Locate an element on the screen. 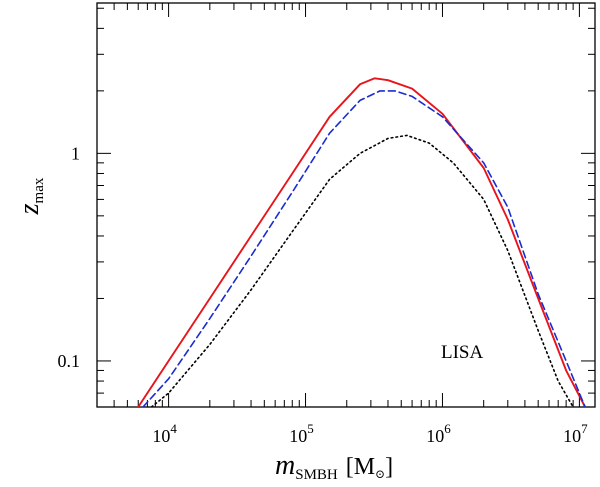  y-tick-label: 1 is located at coordinates (75, 153).